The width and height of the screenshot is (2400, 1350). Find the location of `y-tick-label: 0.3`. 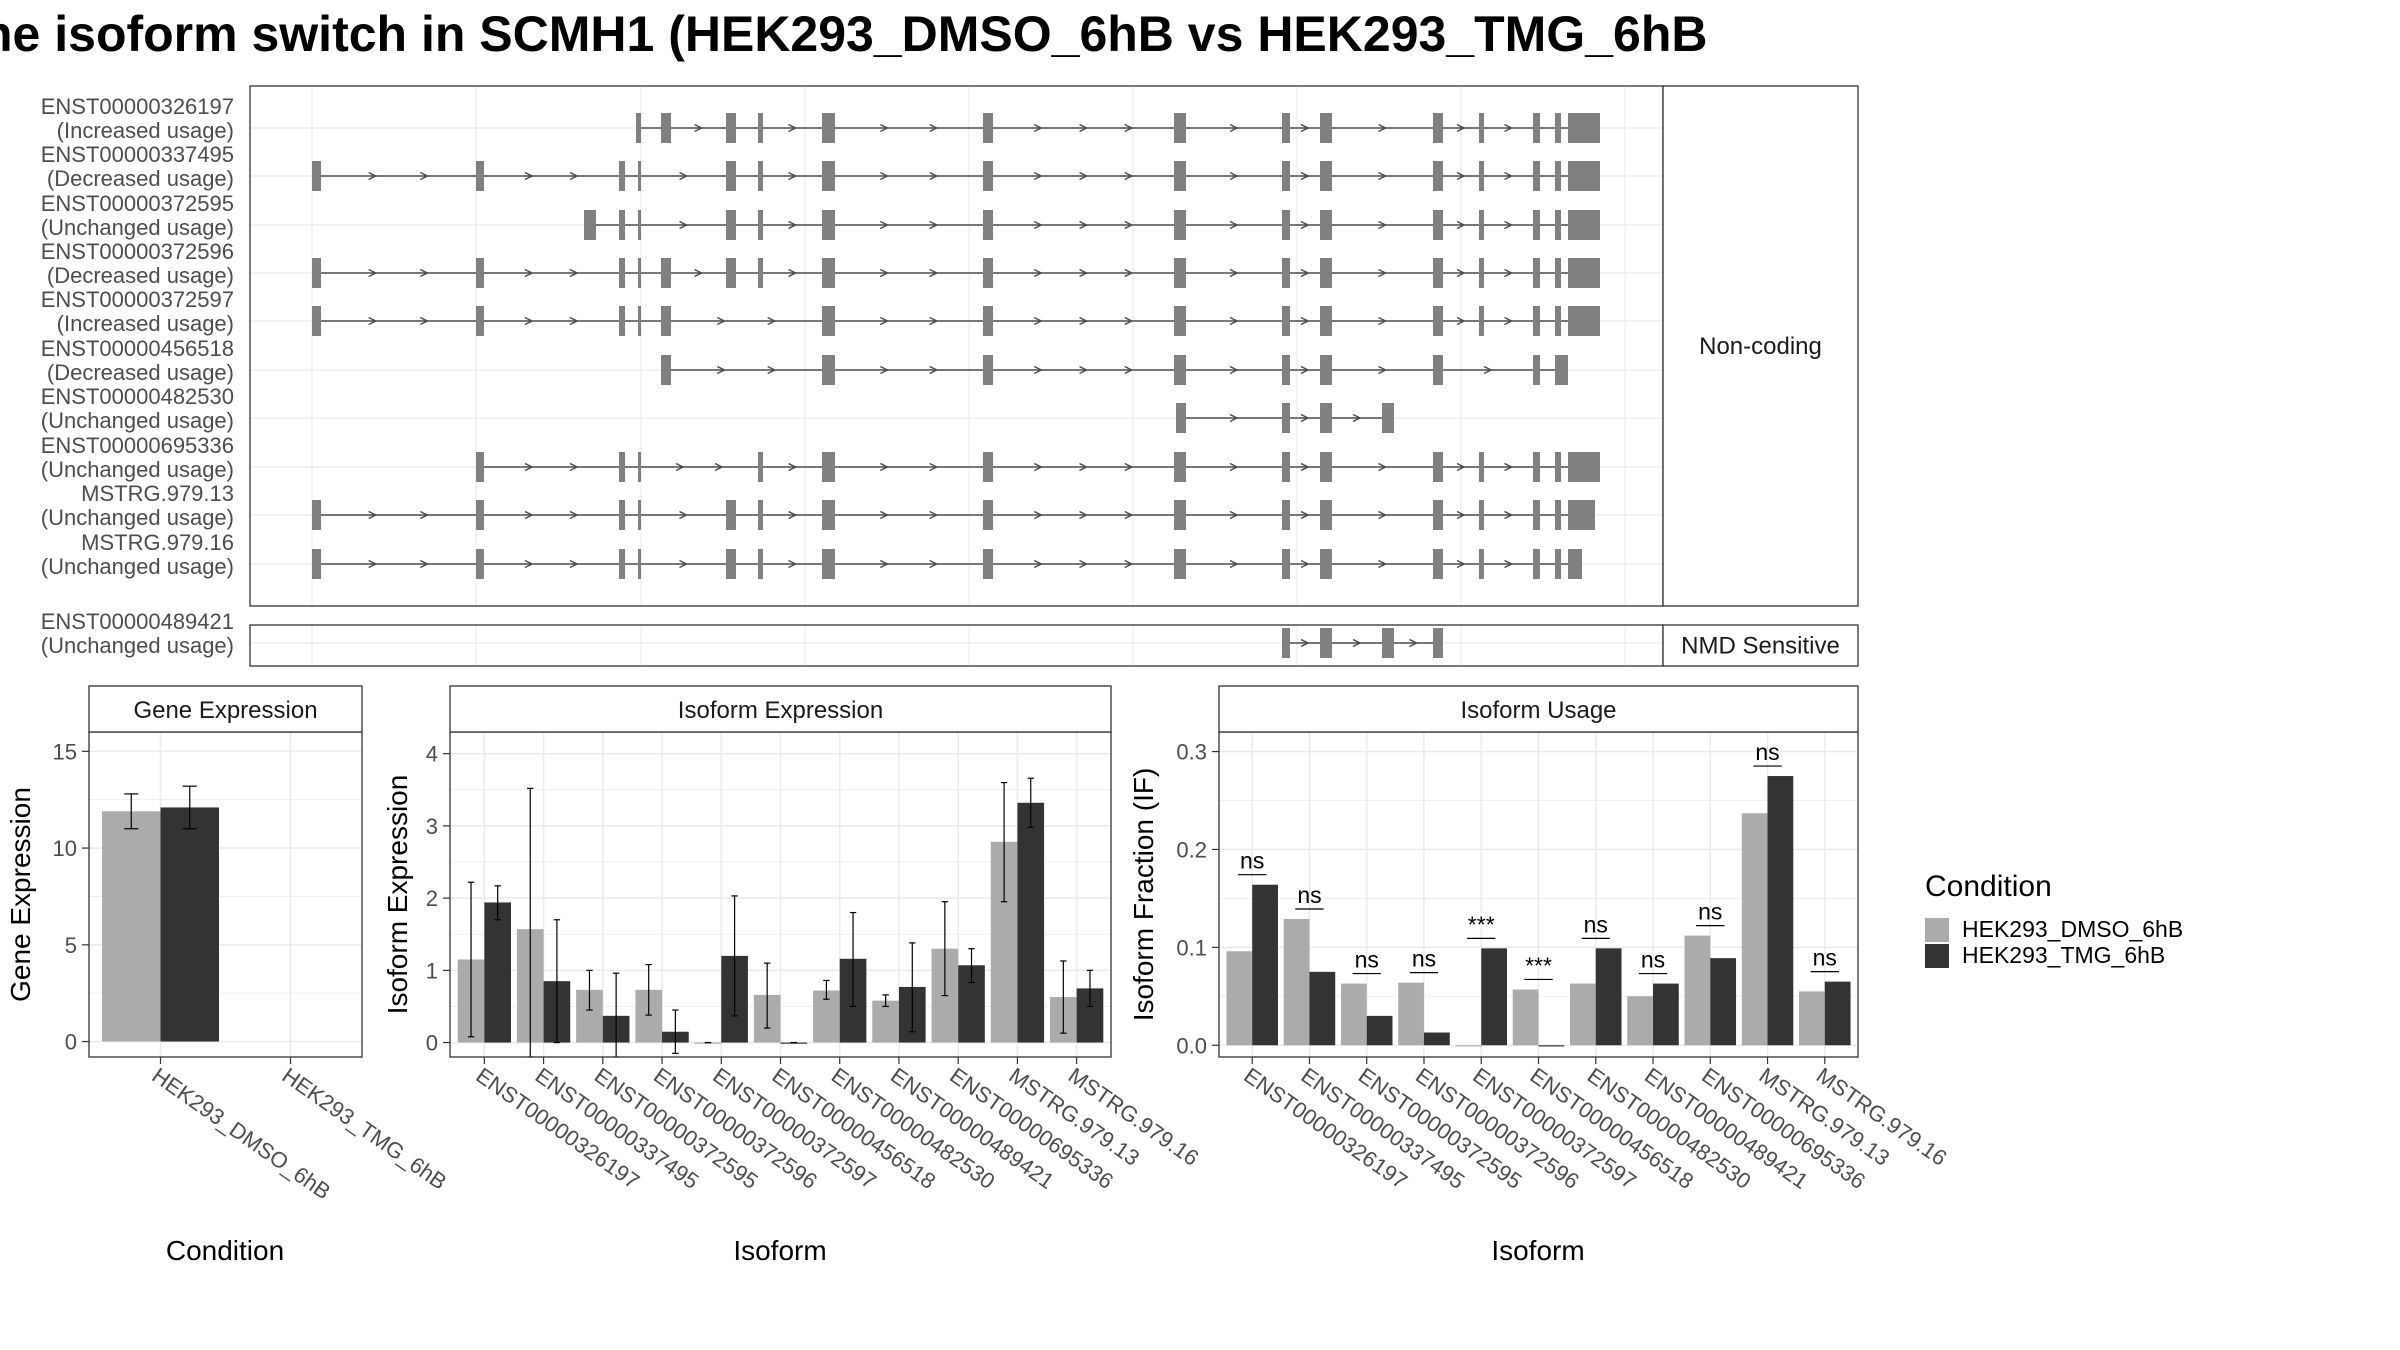

y-tick-label: 0.3 is located at coordinates (1191, 752).